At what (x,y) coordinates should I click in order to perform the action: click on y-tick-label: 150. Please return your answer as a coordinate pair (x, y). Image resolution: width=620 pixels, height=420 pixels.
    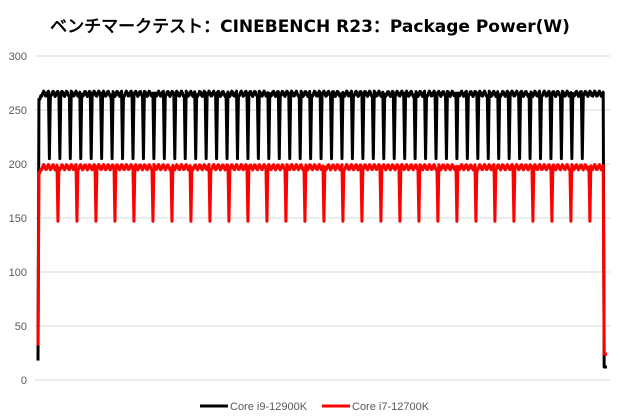
    Looking at the image, I should click on (18, 219).